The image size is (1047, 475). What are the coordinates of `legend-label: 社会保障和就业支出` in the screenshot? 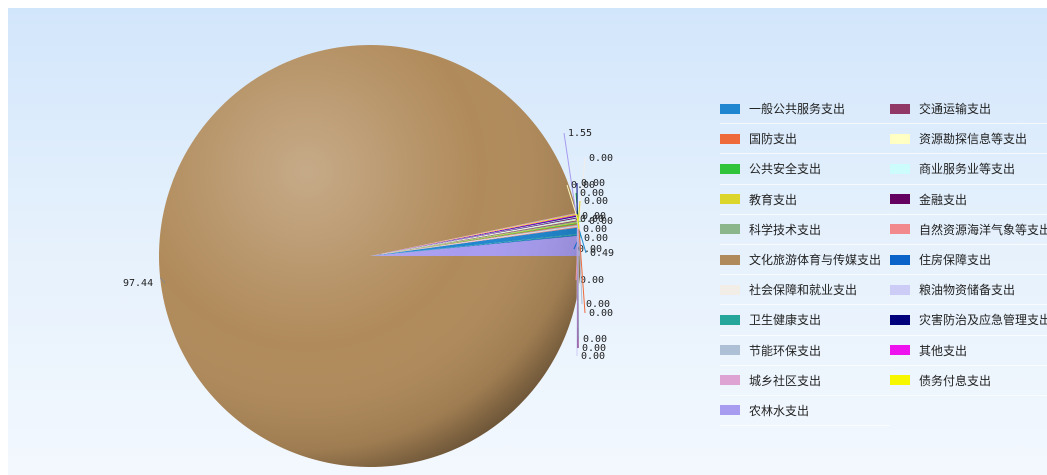 It's located at (803, 290).